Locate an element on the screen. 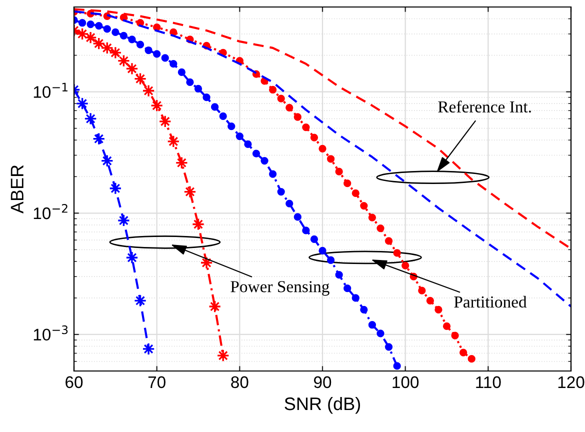 This screenshot has height=432, width=585. y-tick-label: 10$^{−1}$ is located at coordinates (51, 90).